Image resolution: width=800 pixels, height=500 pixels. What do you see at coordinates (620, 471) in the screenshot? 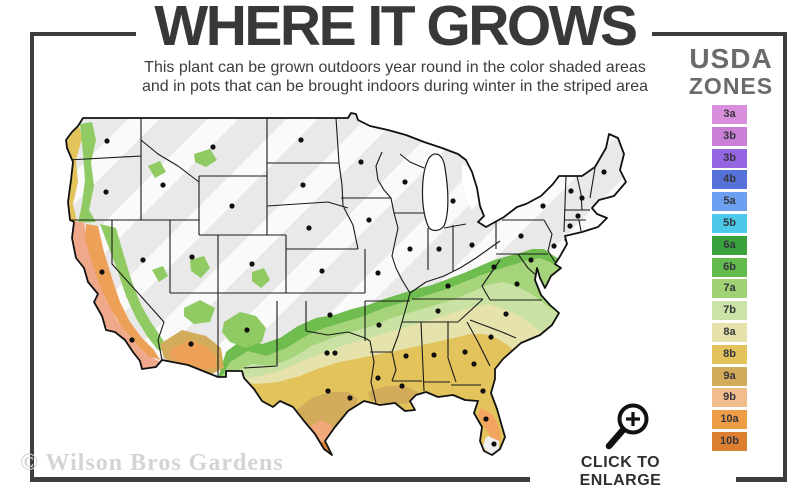
I see `click-to-enlarge-label: CLICK TO ENLARGE` at bounding box center [620, 471].